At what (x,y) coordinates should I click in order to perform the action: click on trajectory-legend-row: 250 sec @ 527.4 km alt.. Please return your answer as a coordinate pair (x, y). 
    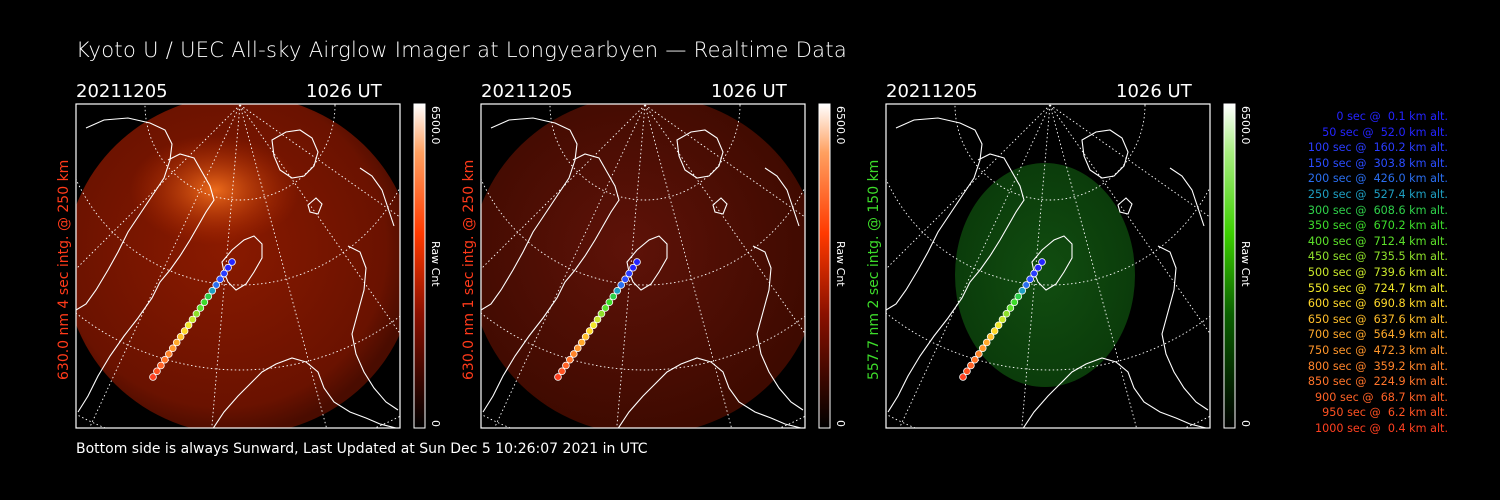
    Looking at the image, I should click on (1355, 195).